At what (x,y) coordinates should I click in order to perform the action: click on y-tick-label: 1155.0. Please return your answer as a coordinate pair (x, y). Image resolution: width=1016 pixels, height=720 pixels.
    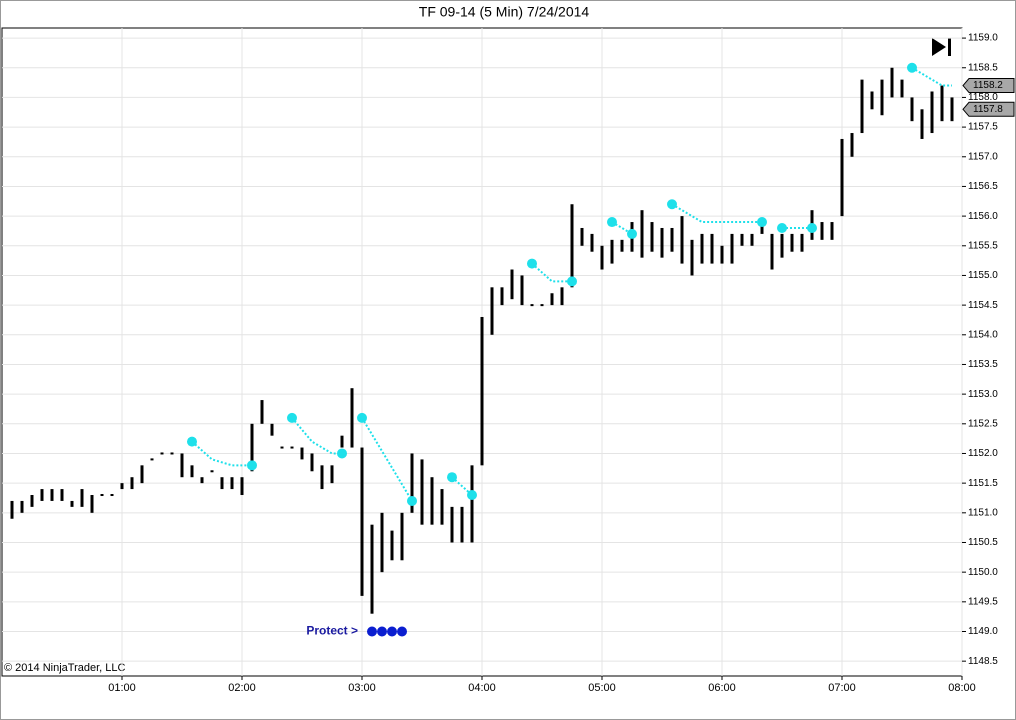
    Looking at the image, I should click on (983, 275).